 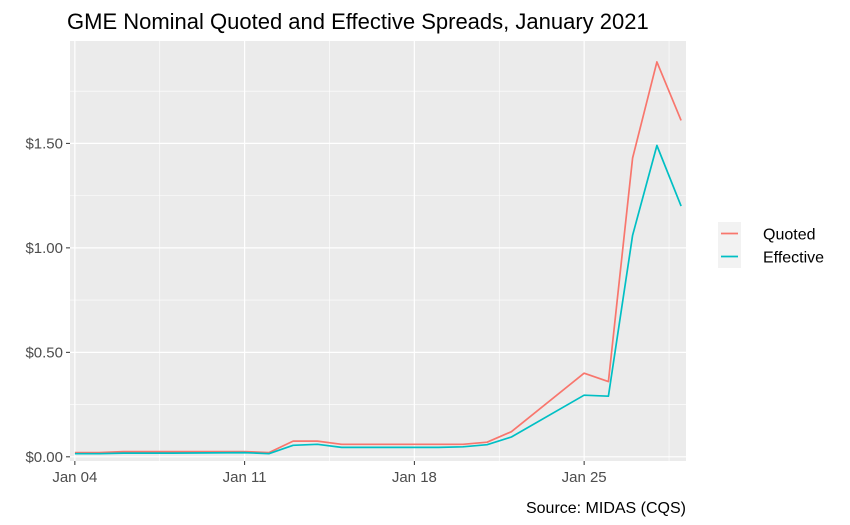 What do you see at coordinates (74, 477) in the screenshot?
I see `x-tick-label: Jan 04` at bounding box center [74, 477].